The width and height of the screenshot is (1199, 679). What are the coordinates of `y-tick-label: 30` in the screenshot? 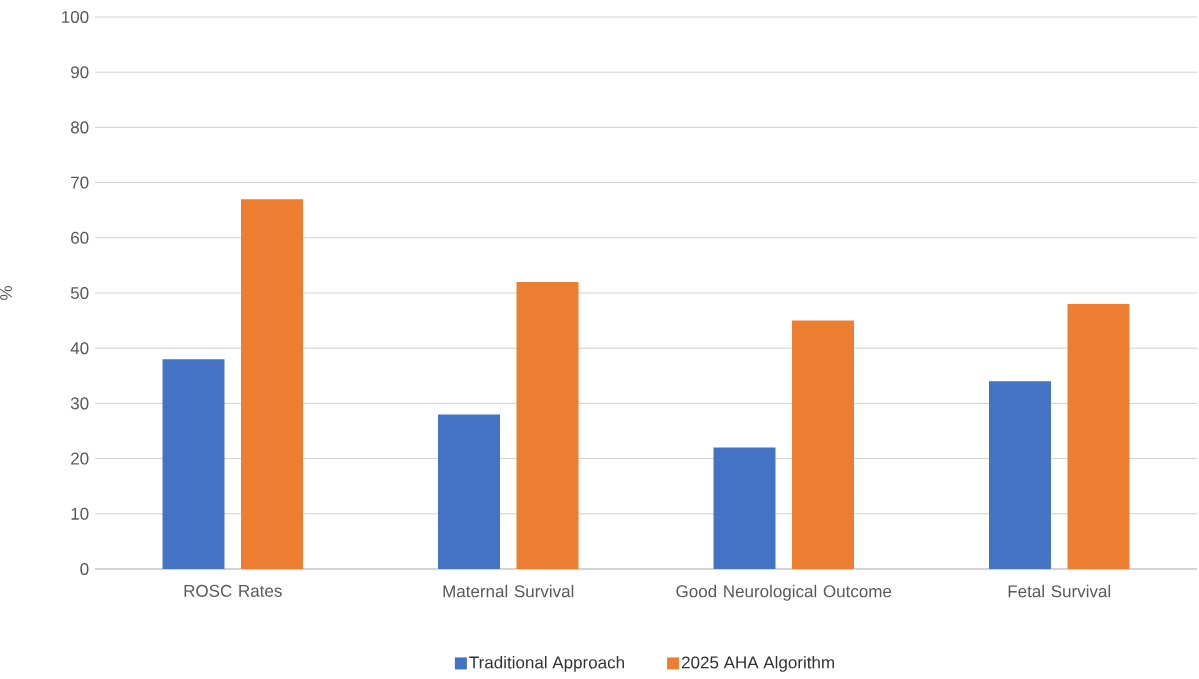 It's located at (79, 403).